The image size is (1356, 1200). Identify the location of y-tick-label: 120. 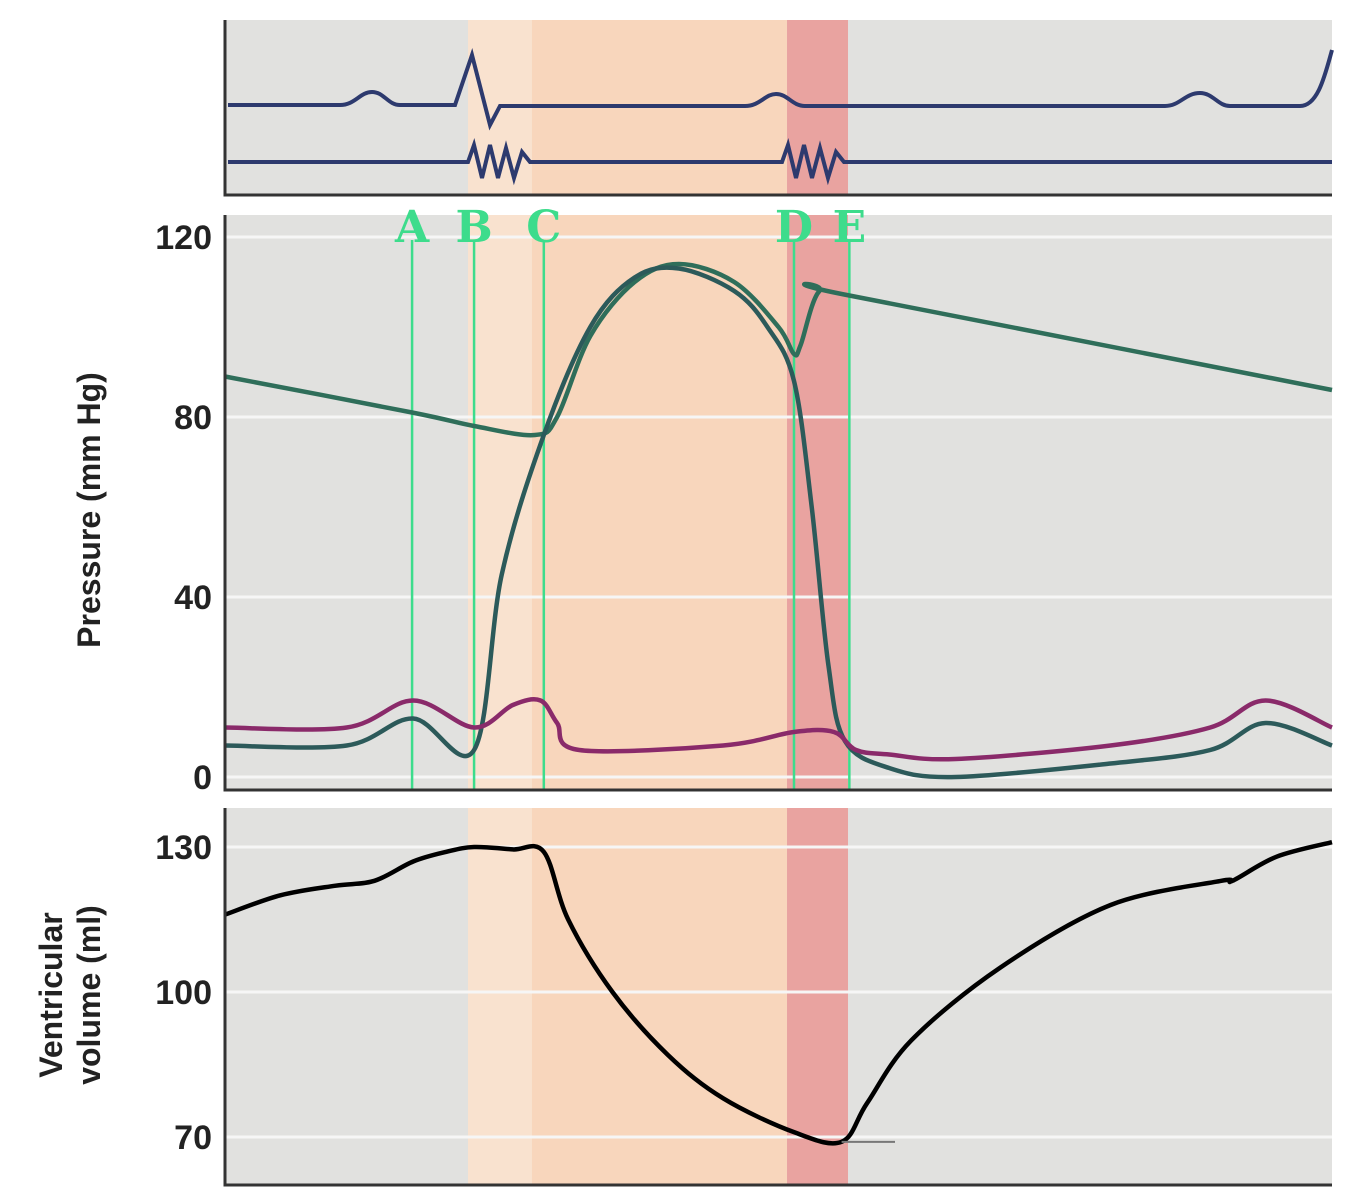
(183, 238).